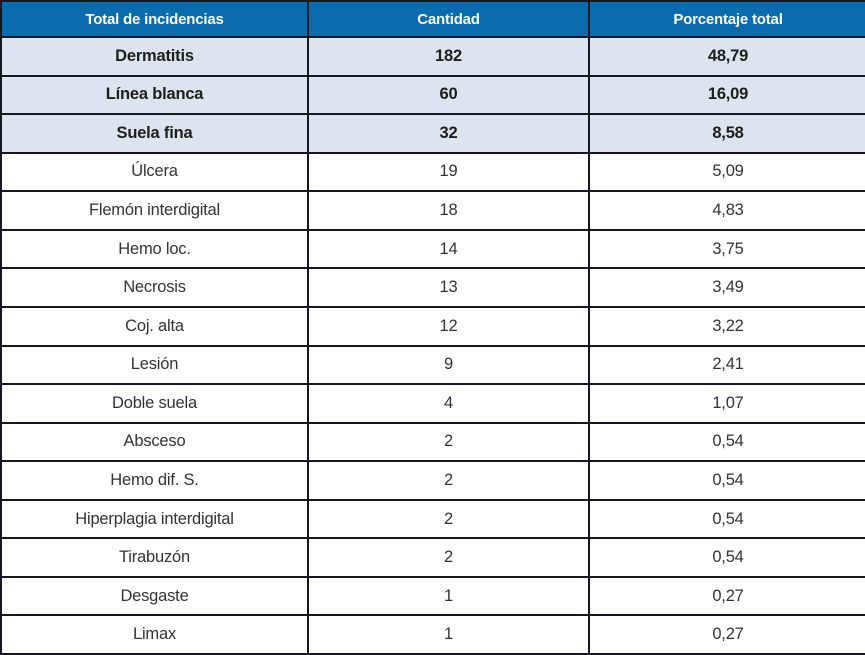  What do you see at coordinates (154, 172) in the screenshot?
I see `cell-label: Úlcera` at bounding box center [154, 172].